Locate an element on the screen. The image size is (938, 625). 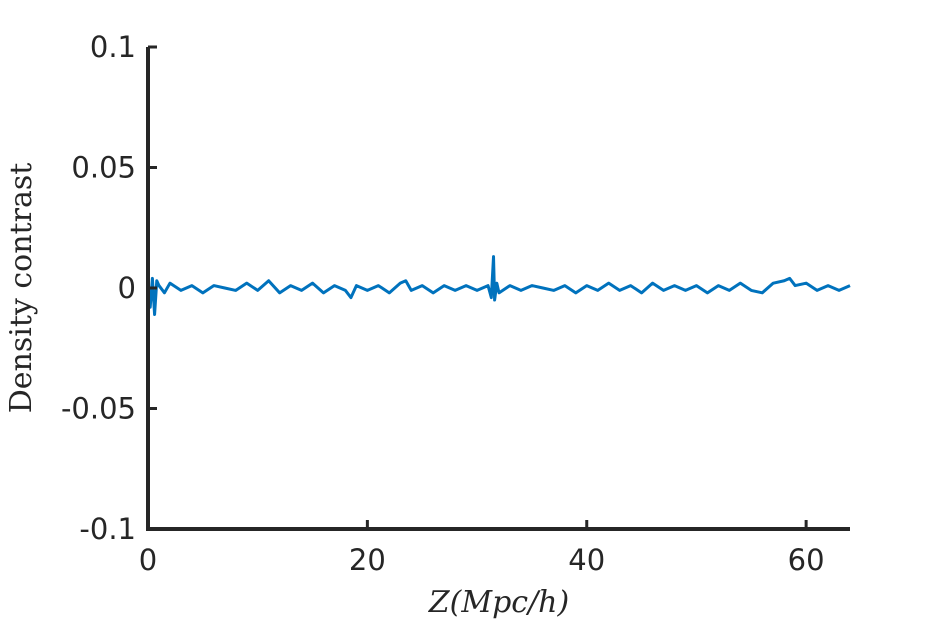
plot-area is located at coordinates (498, 286).